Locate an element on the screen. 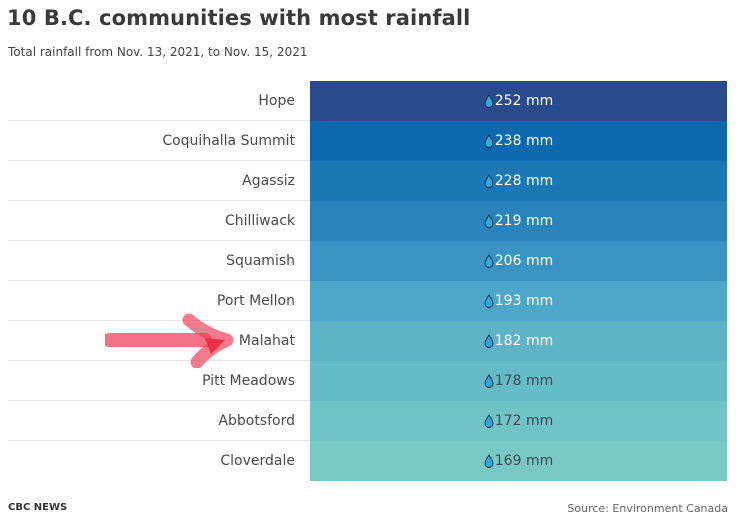 The height and width of the screenshot is (528, 742). rainfall-value: 228 mm is located at coordinates (518, 181).